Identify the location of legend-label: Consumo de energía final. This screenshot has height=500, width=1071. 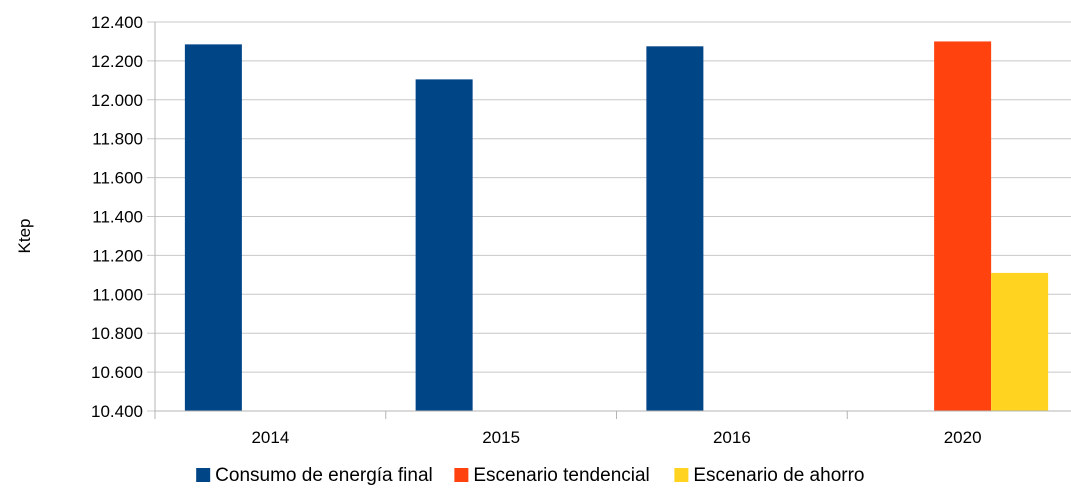
(324, 475).